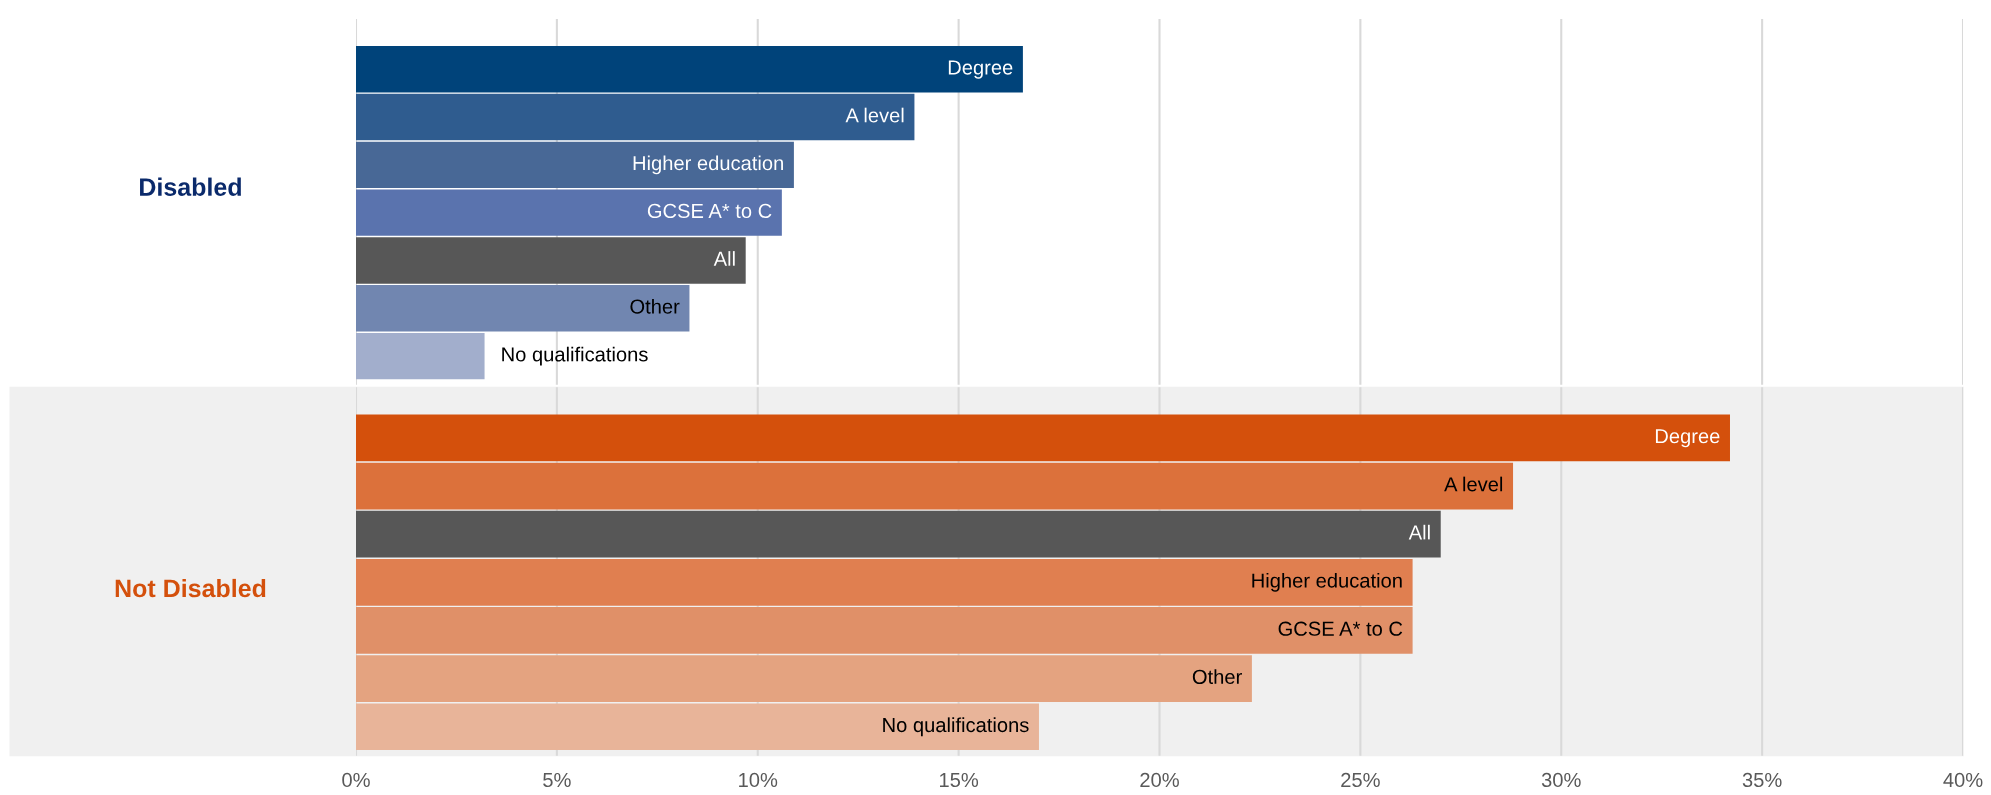  What do you see at coordinates (959, 780) in the screenshot?
I see `x-tick-label: 15%` at bounding box center [959, 780].